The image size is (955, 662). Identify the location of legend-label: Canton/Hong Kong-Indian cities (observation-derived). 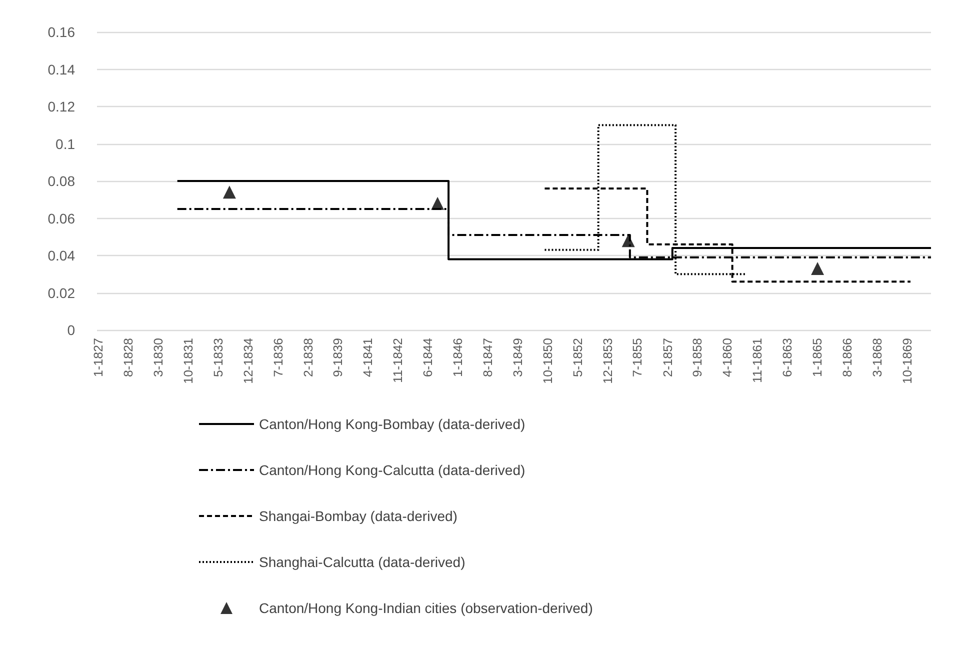
(426, 608).